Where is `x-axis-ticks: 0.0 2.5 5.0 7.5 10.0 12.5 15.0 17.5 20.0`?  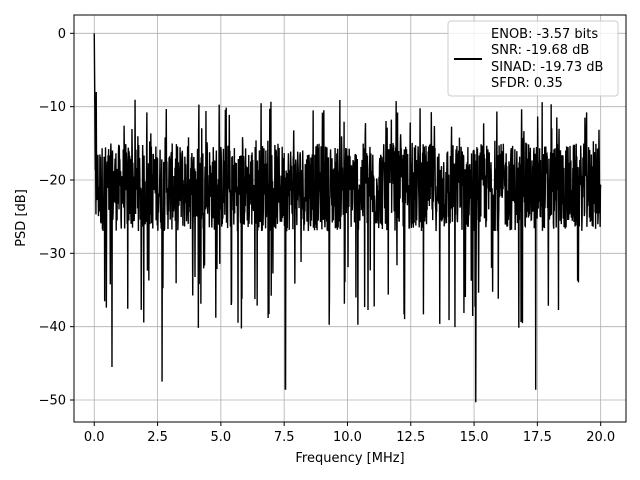 x-axis-ticks: 0.0 2.5 5.0 7.5 10.0 12.5 15.0 17.5 20.0 is located at coordinates (349, 433).